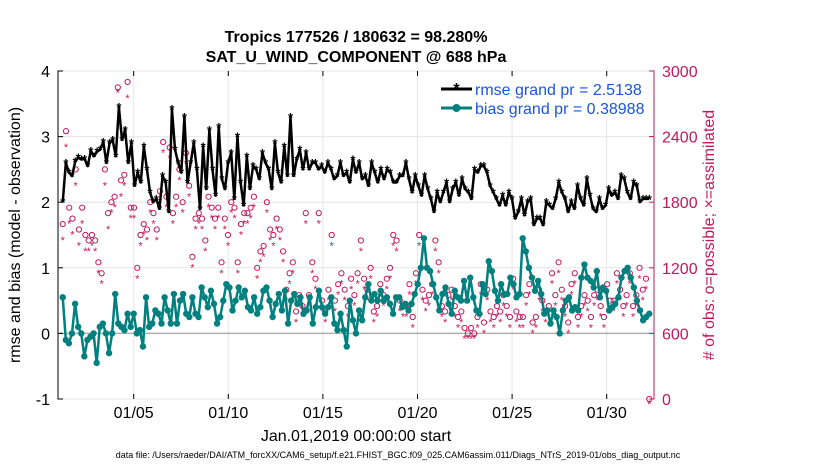 The height and width of the screenshot is (470, 830). I want to click on y-right-tick-label: 1200, so click(680, 269).